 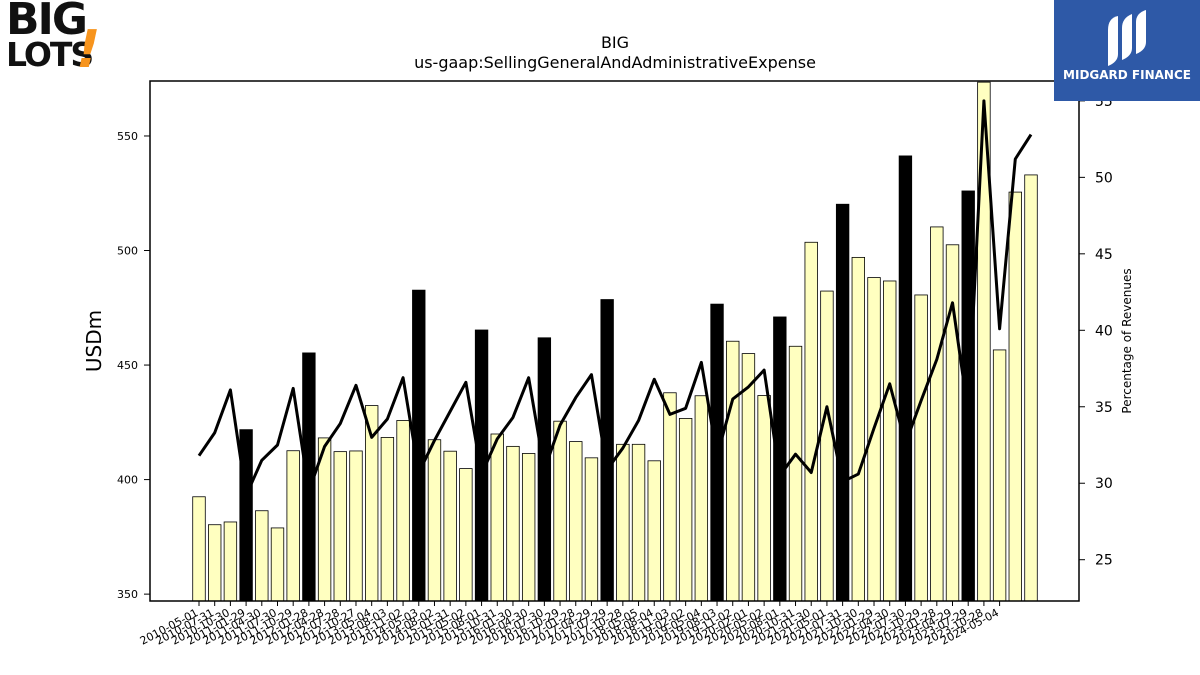 What do you see at coordinates (127, 251) in the screenshot?
I see `y-tick-label: 500` at bounding box center [127, 251].